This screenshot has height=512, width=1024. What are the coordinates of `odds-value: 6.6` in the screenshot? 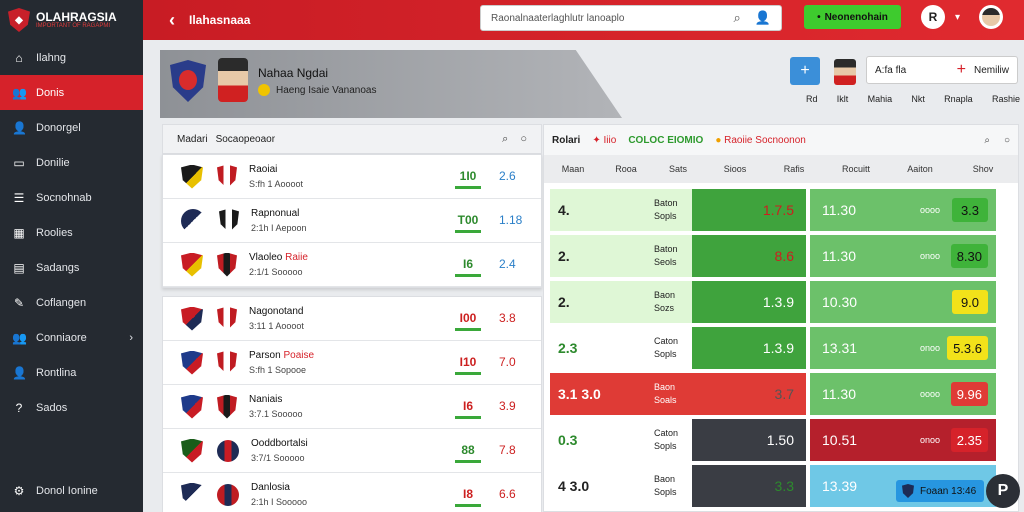 It's located at (507, 494).